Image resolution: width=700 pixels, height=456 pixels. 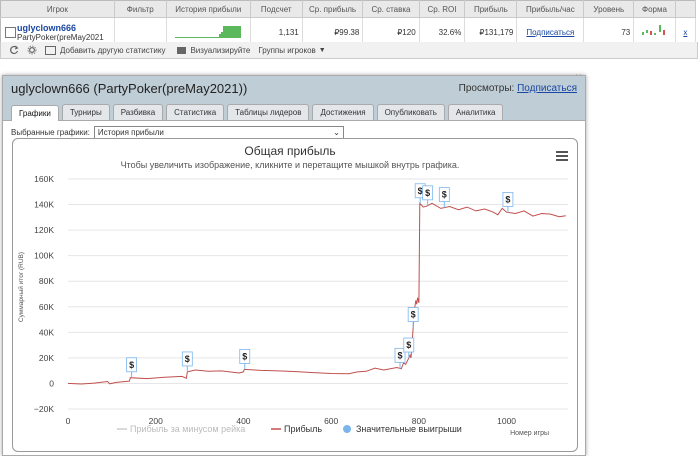 I want to click on tab-statistics: Статистика, so click(x=195, y=112).